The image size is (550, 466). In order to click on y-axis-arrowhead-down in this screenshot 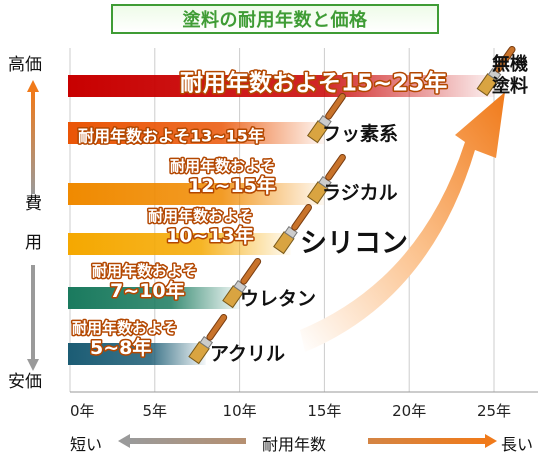, I will do `click(33, 365)`.